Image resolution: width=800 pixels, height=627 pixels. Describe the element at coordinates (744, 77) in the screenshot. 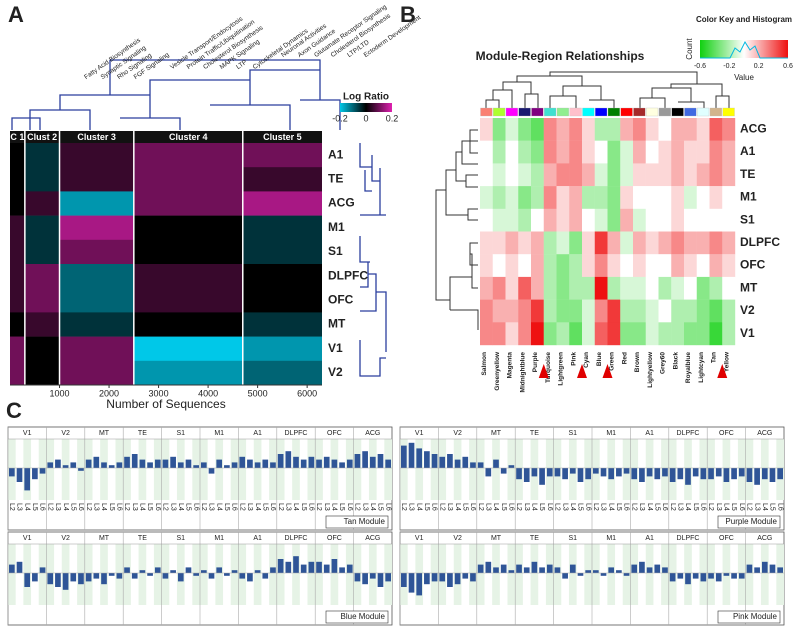

I see `color-key-xlabel: Value` at that location.